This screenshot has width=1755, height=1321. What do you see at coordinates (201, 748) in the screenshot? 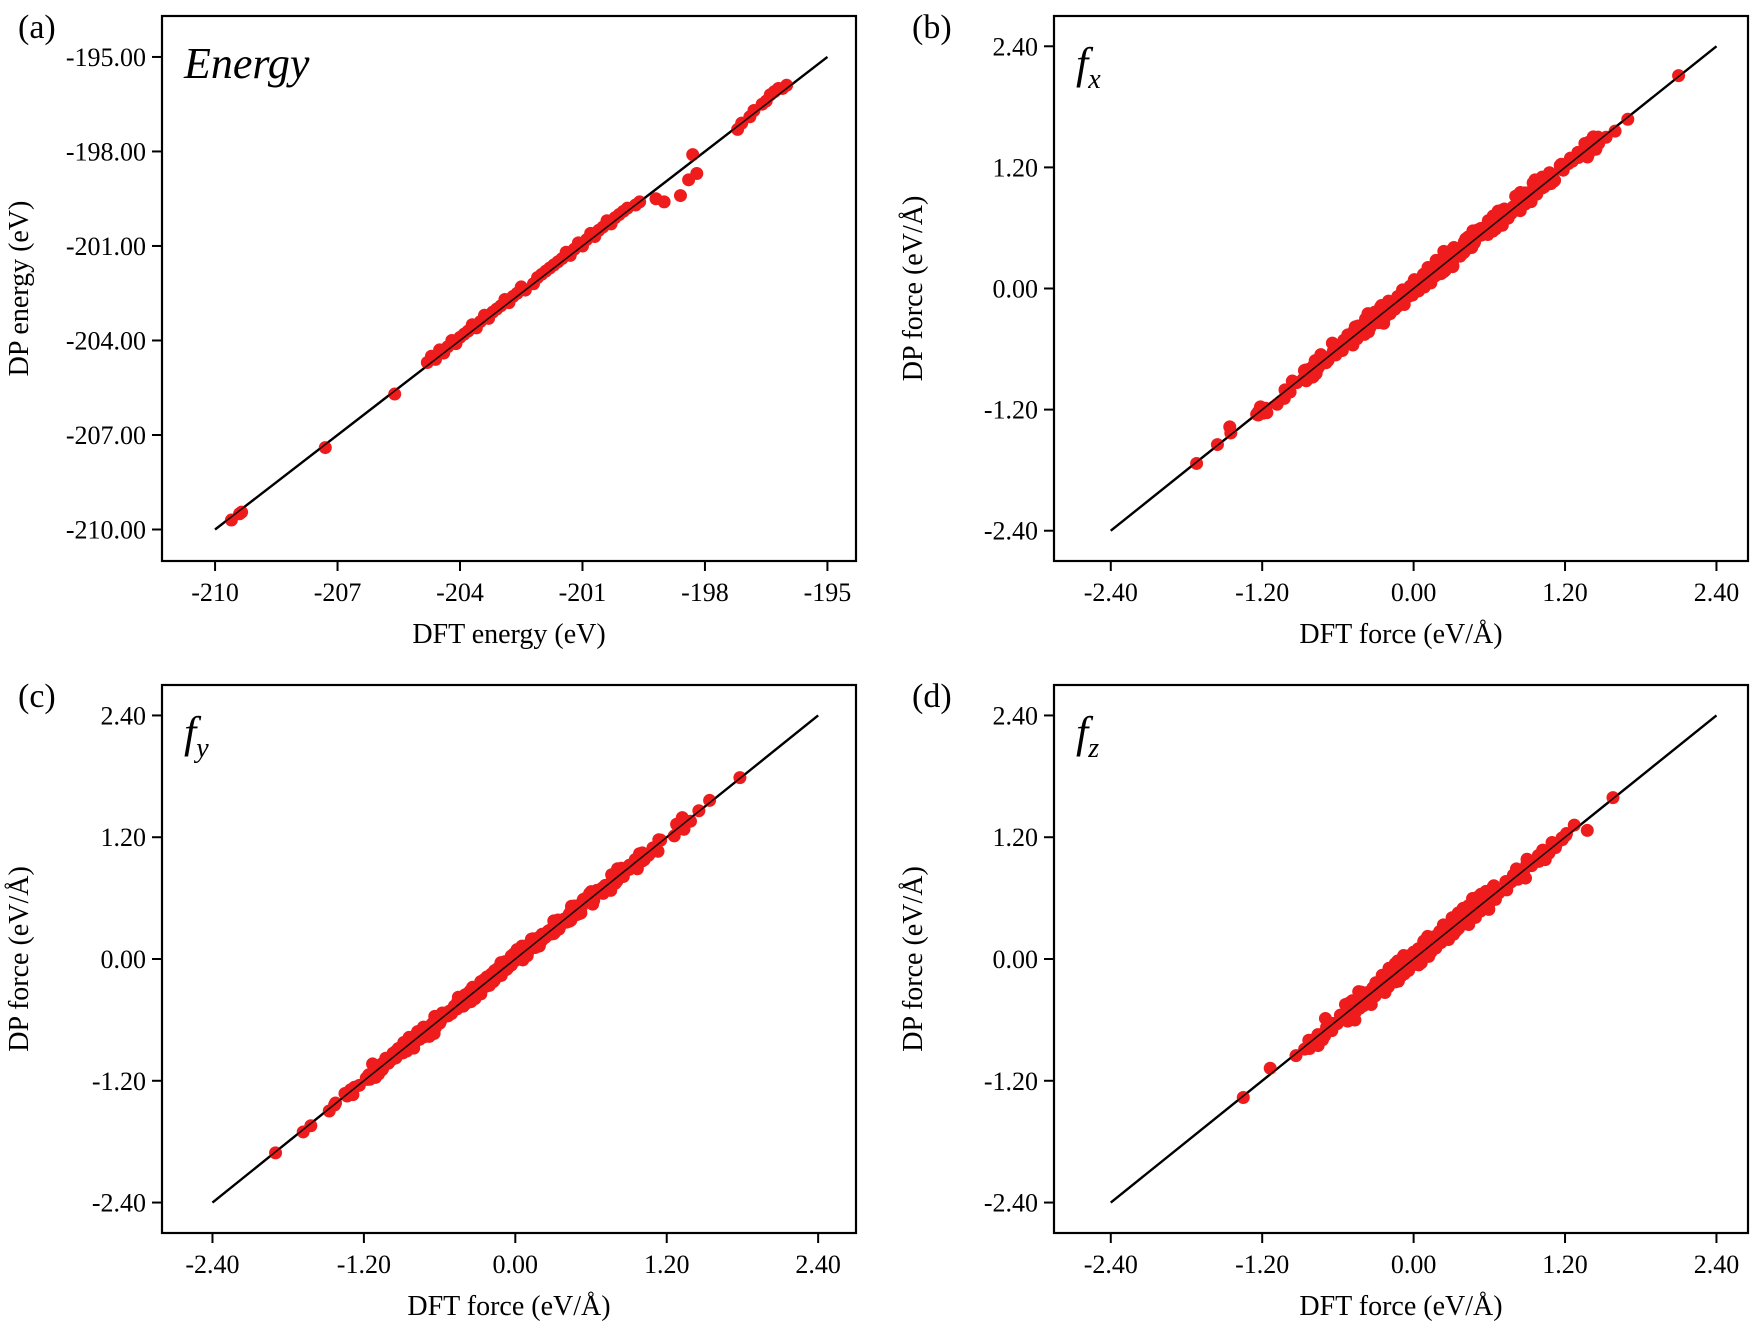
I see `panel-title-subscript: y` at bounding box center [201, 748].